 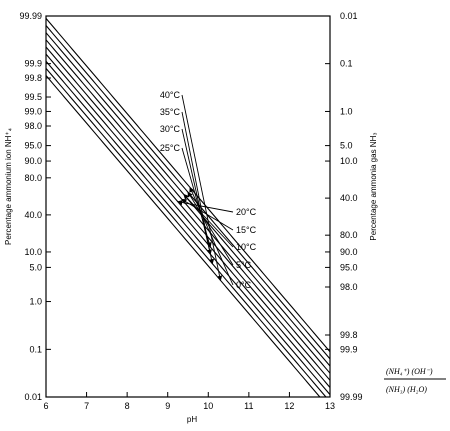 What do you see at coordinates (246, 230) in the screenshot?
I see `series-label: 15°C` at bounding box center [246, 230].